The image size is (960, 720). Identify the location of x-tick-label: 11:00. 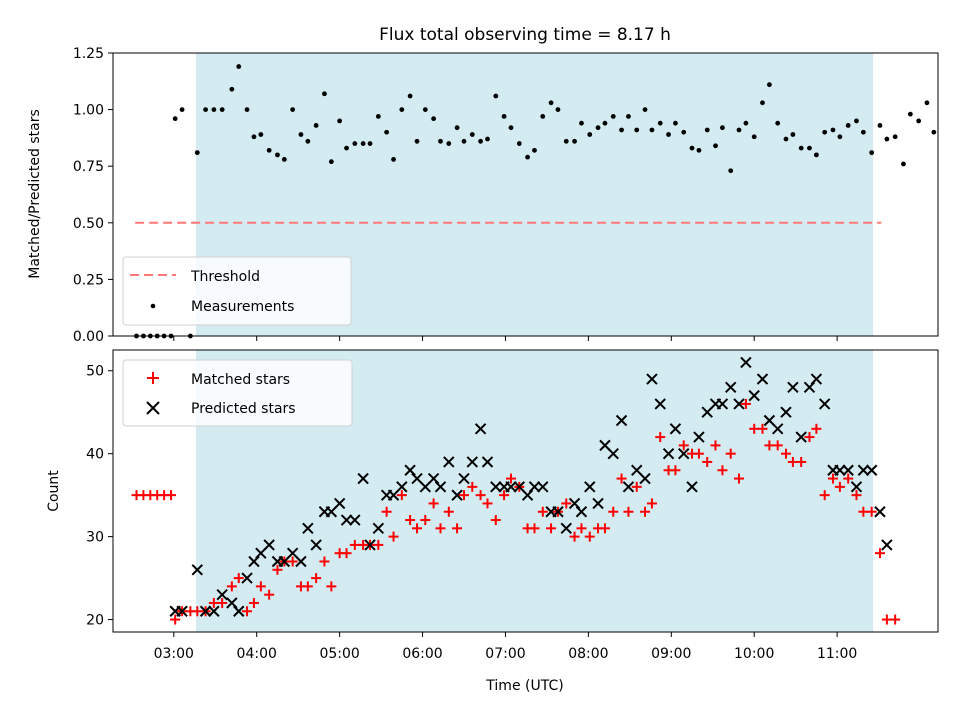
(837, 654).